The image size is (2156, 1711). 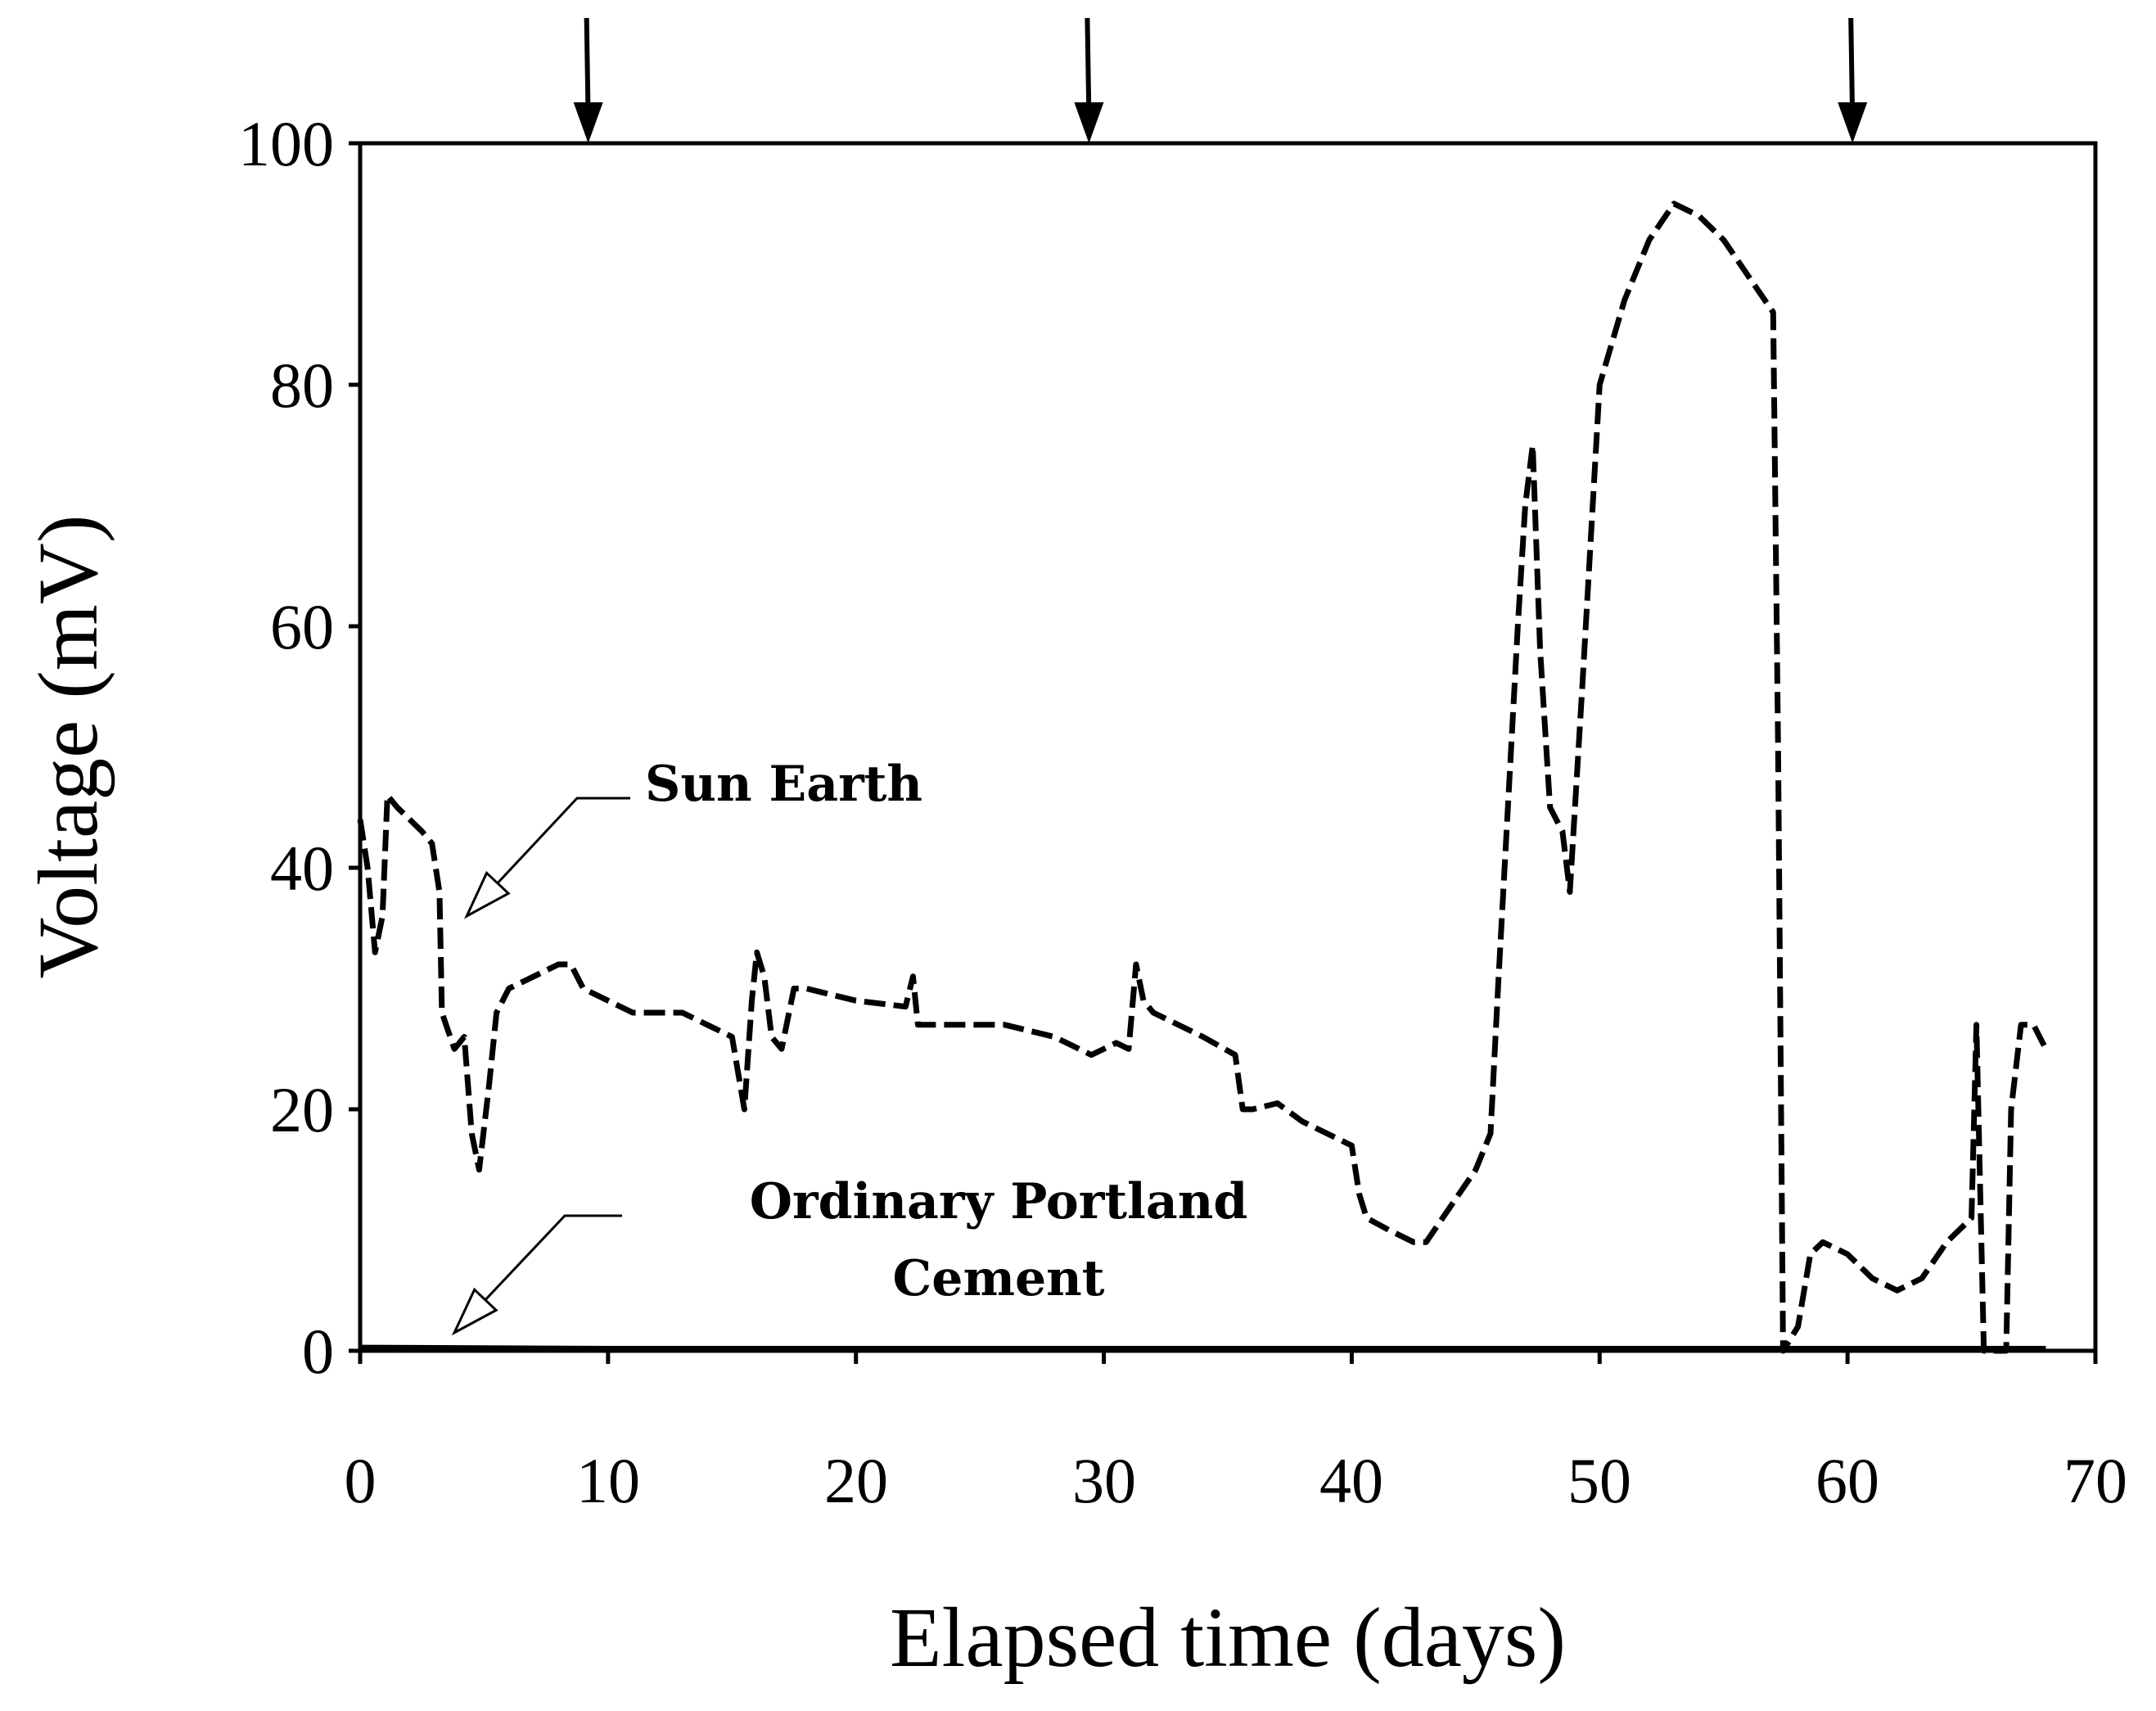 I want to click on annotation-sun-earth: Sun Earth, so click(x=783, y=784).